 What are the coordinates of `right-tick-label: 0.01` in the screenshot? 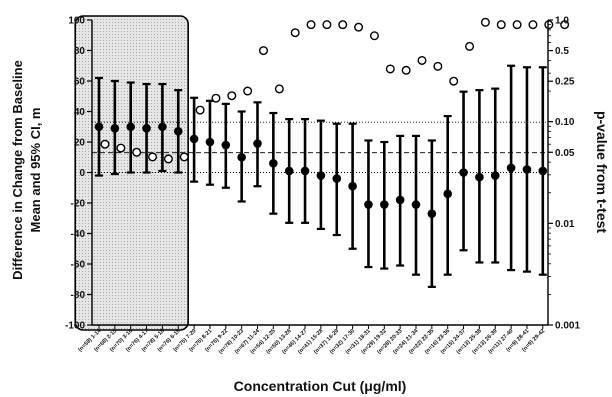 It's located at (565, 224).